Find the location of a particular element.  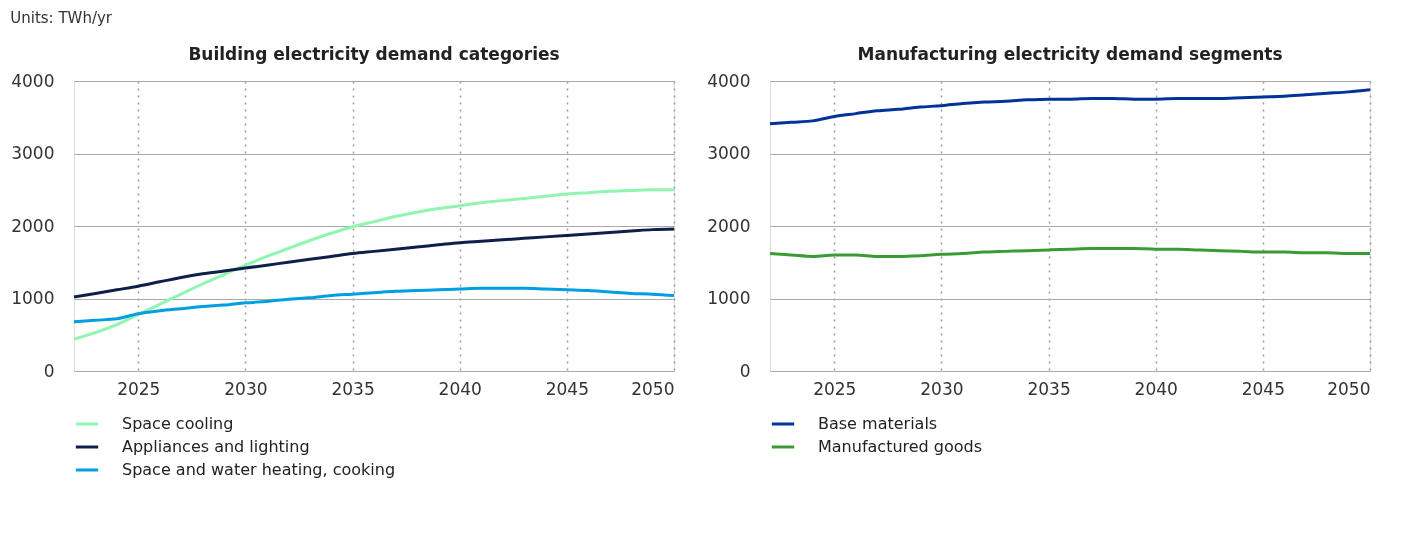

legend-label: Space cooling is located at coordinates (178, 423).